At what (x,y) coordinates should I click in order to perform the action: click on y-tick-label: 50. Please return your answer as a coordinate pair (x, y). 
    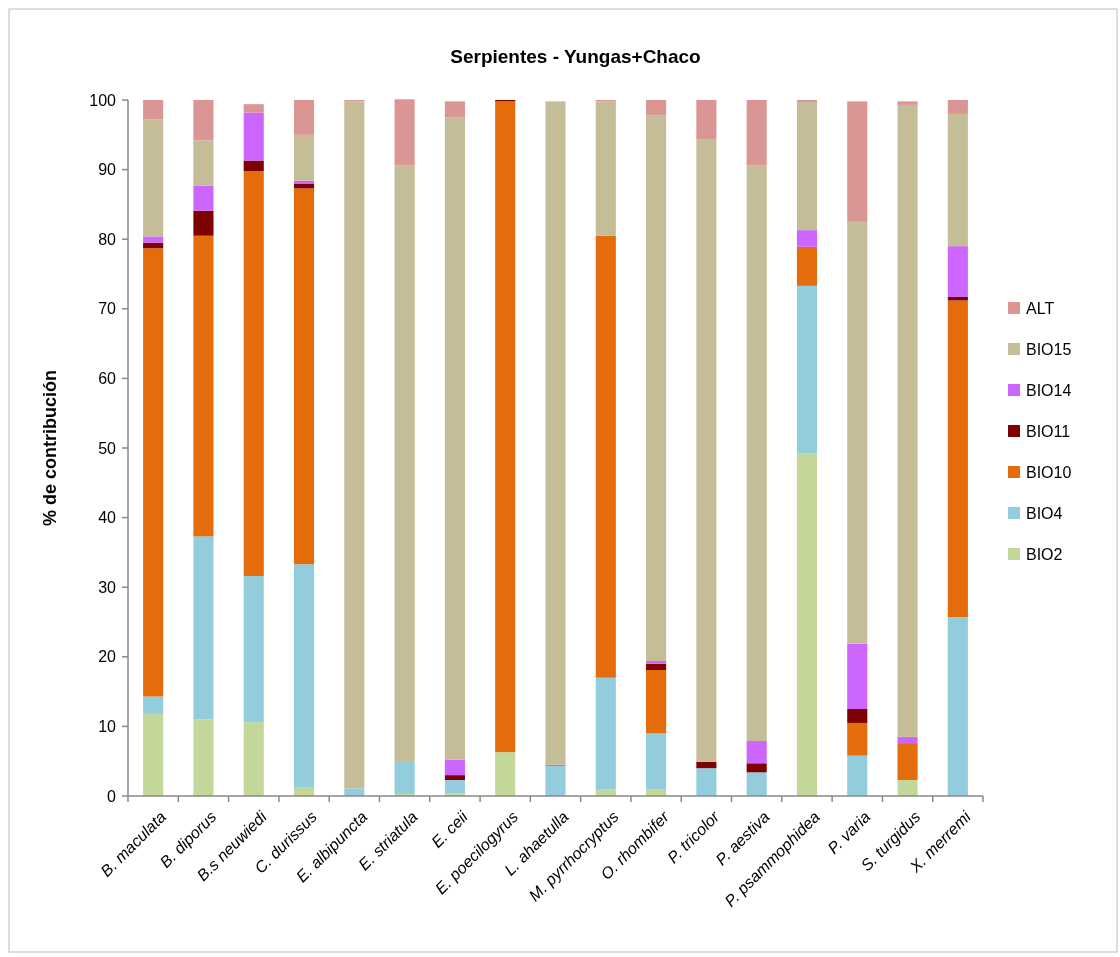
    Looking at the image, I should click on (107, 448).